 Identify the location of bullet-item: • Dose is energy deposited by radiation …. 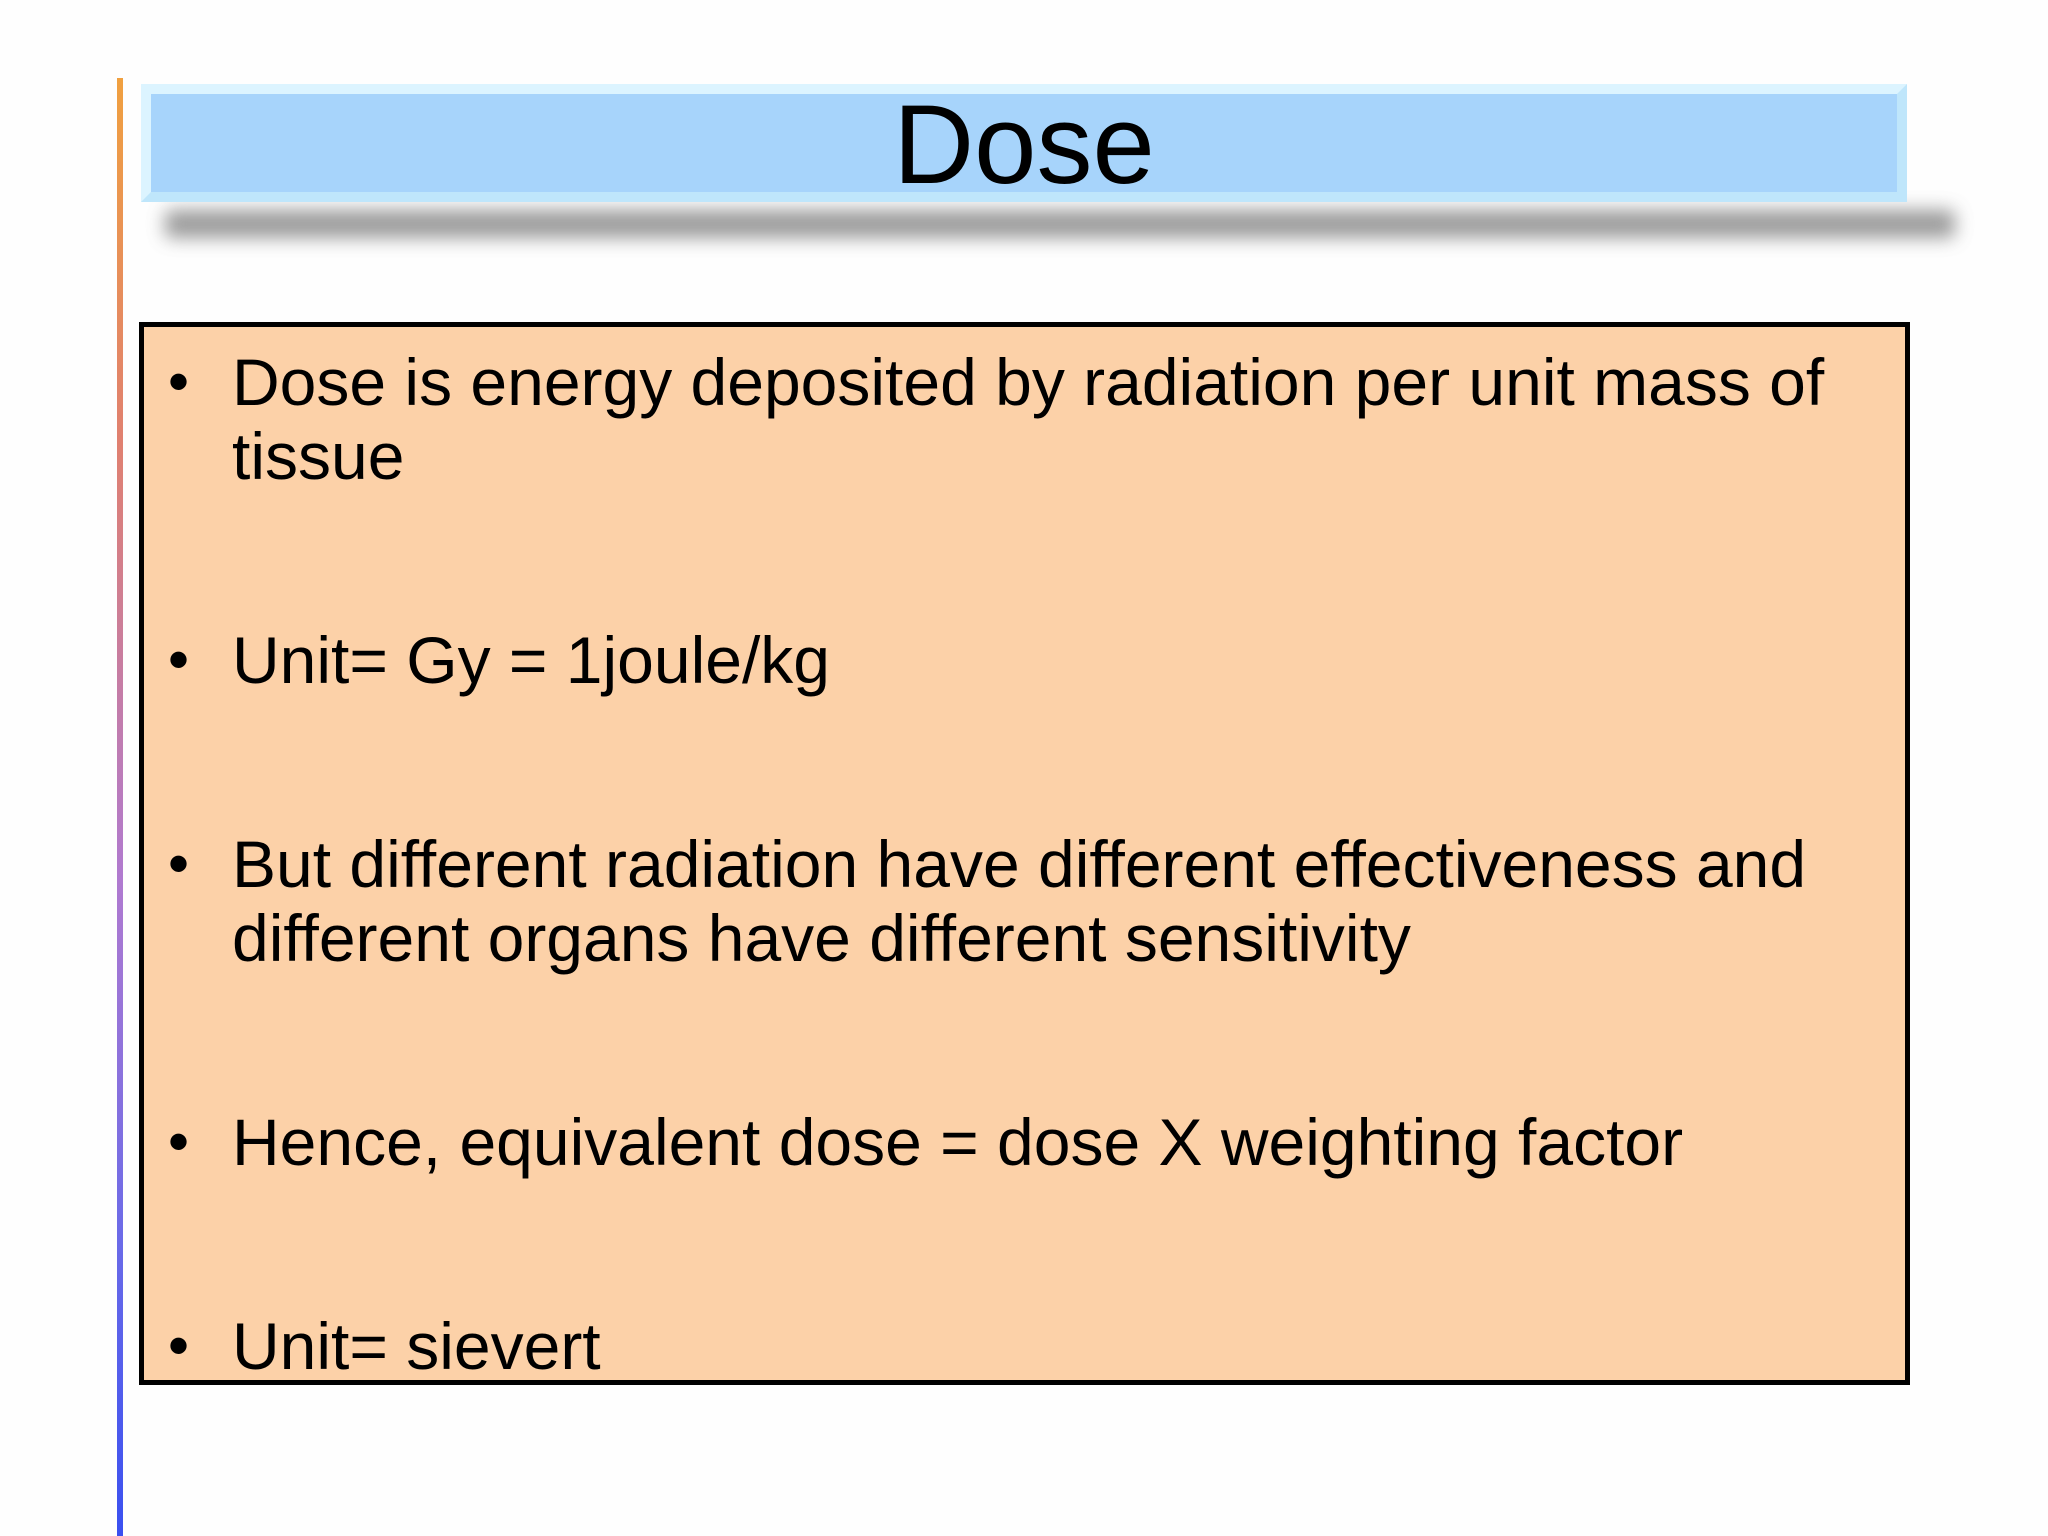
(1016, 419).